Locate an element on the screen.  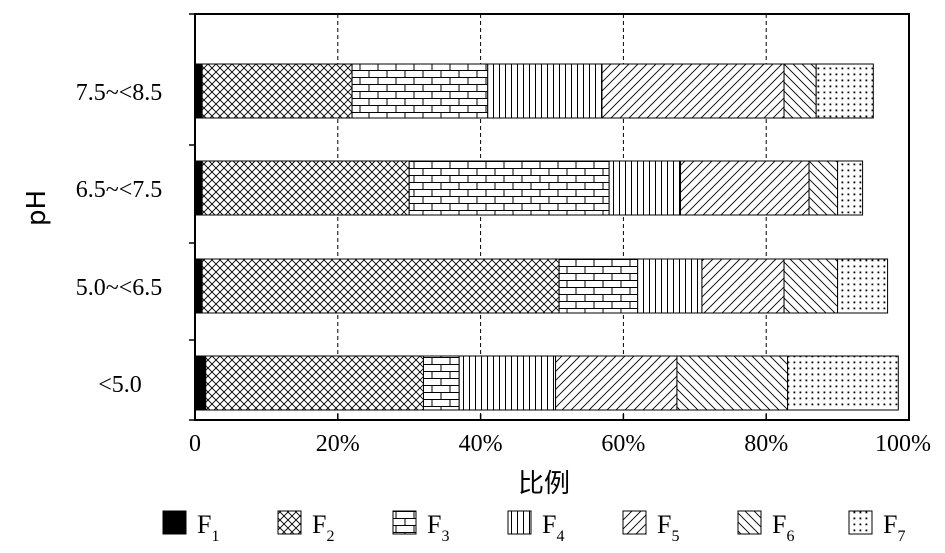
legend-swatch-f1 is located at coordinates (174, 522).